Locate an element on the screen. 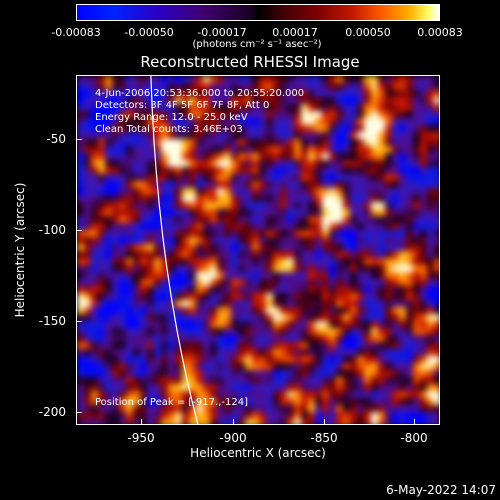  colorbar-units: (photons cm⁻² s⁻¹ asec⁻²) is located at coordinates (257, 44).